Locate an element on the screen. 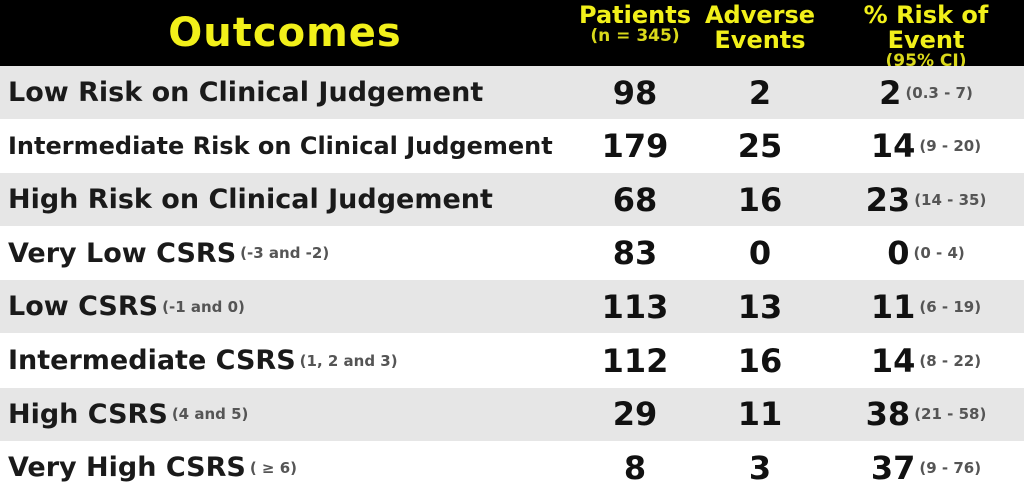  adverse-cell: 3 is located at coordinates (760, 467).